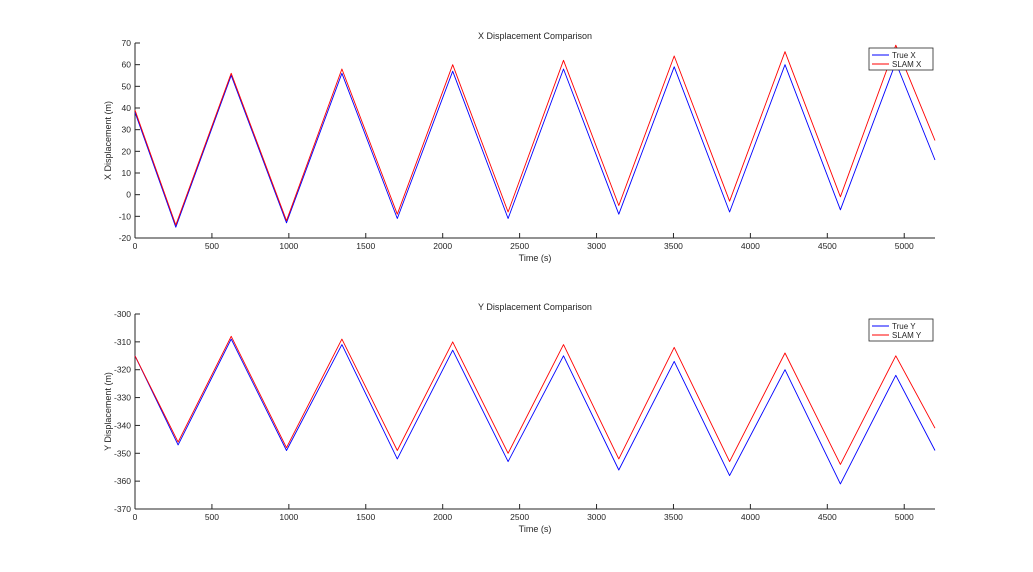 The image size is (1033, 572). Describe the element at coordinates (127, 108) in the screenshot. I see `y-tick-label: 40` at that location.